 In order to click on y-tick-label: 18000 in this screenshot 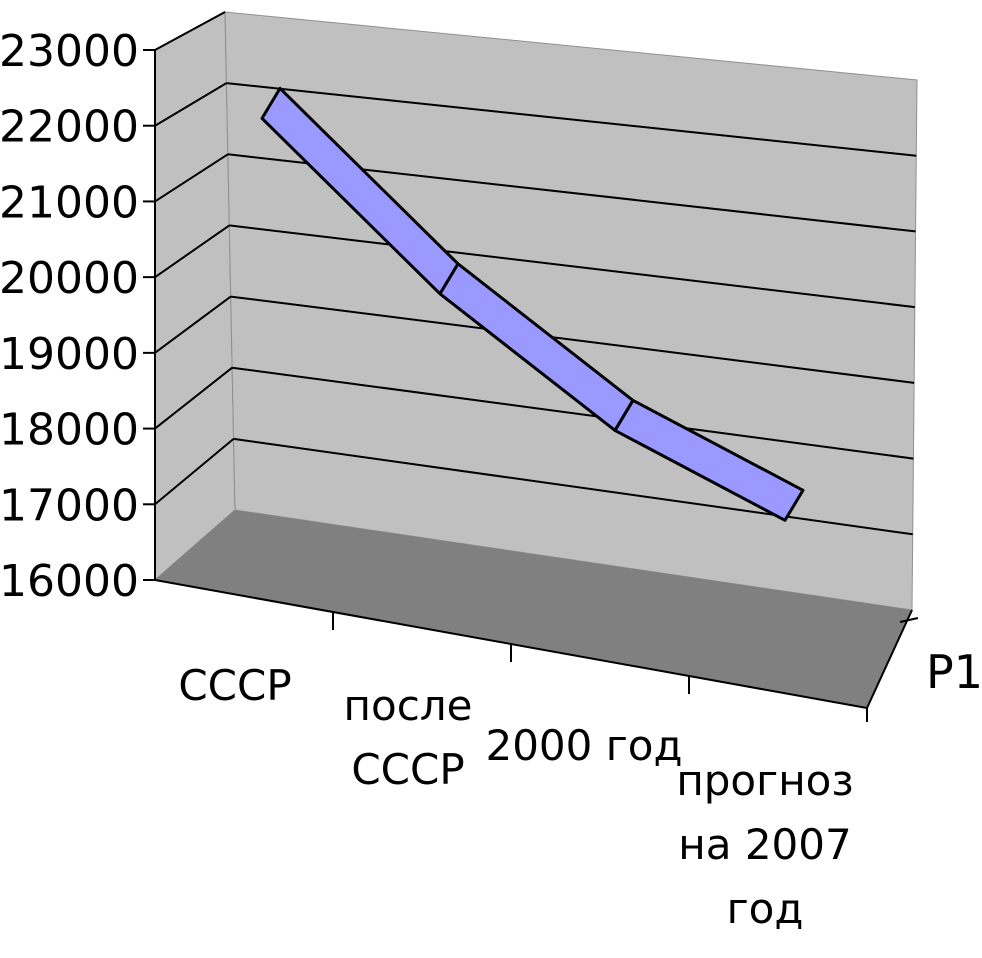, I will do `click(69, 430)`.